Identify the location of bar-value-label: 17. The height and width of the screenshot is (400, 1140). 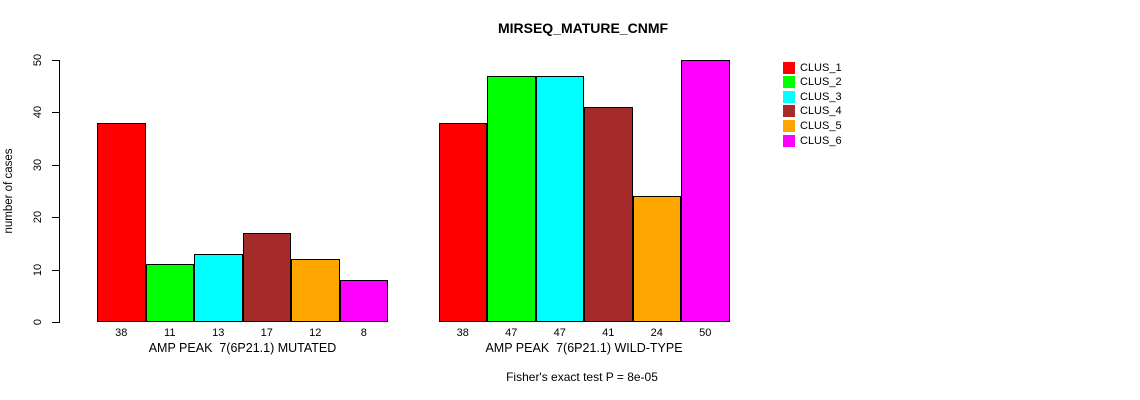
(266, 333).